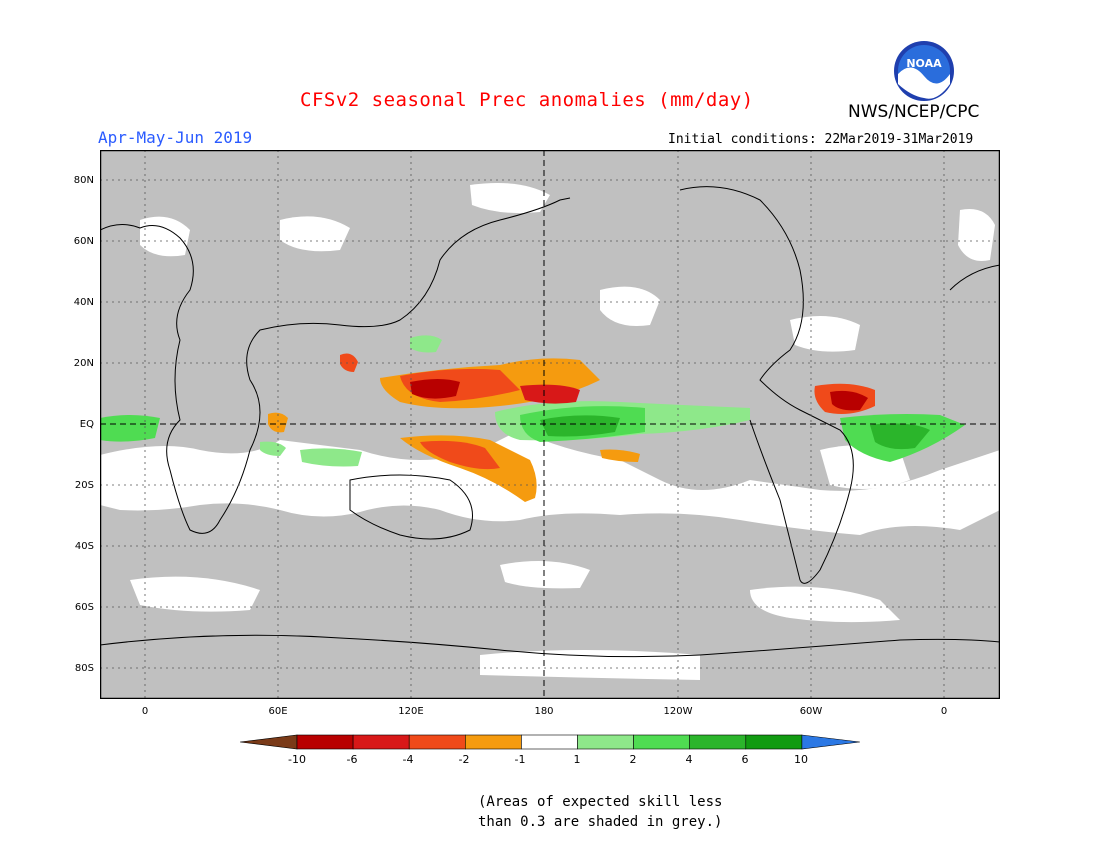 The image size is (1100, 850). What do you see at coordinates (745, 759) in the screenshot?
I see `legend-label: 6` at bounding box center [745, 759].